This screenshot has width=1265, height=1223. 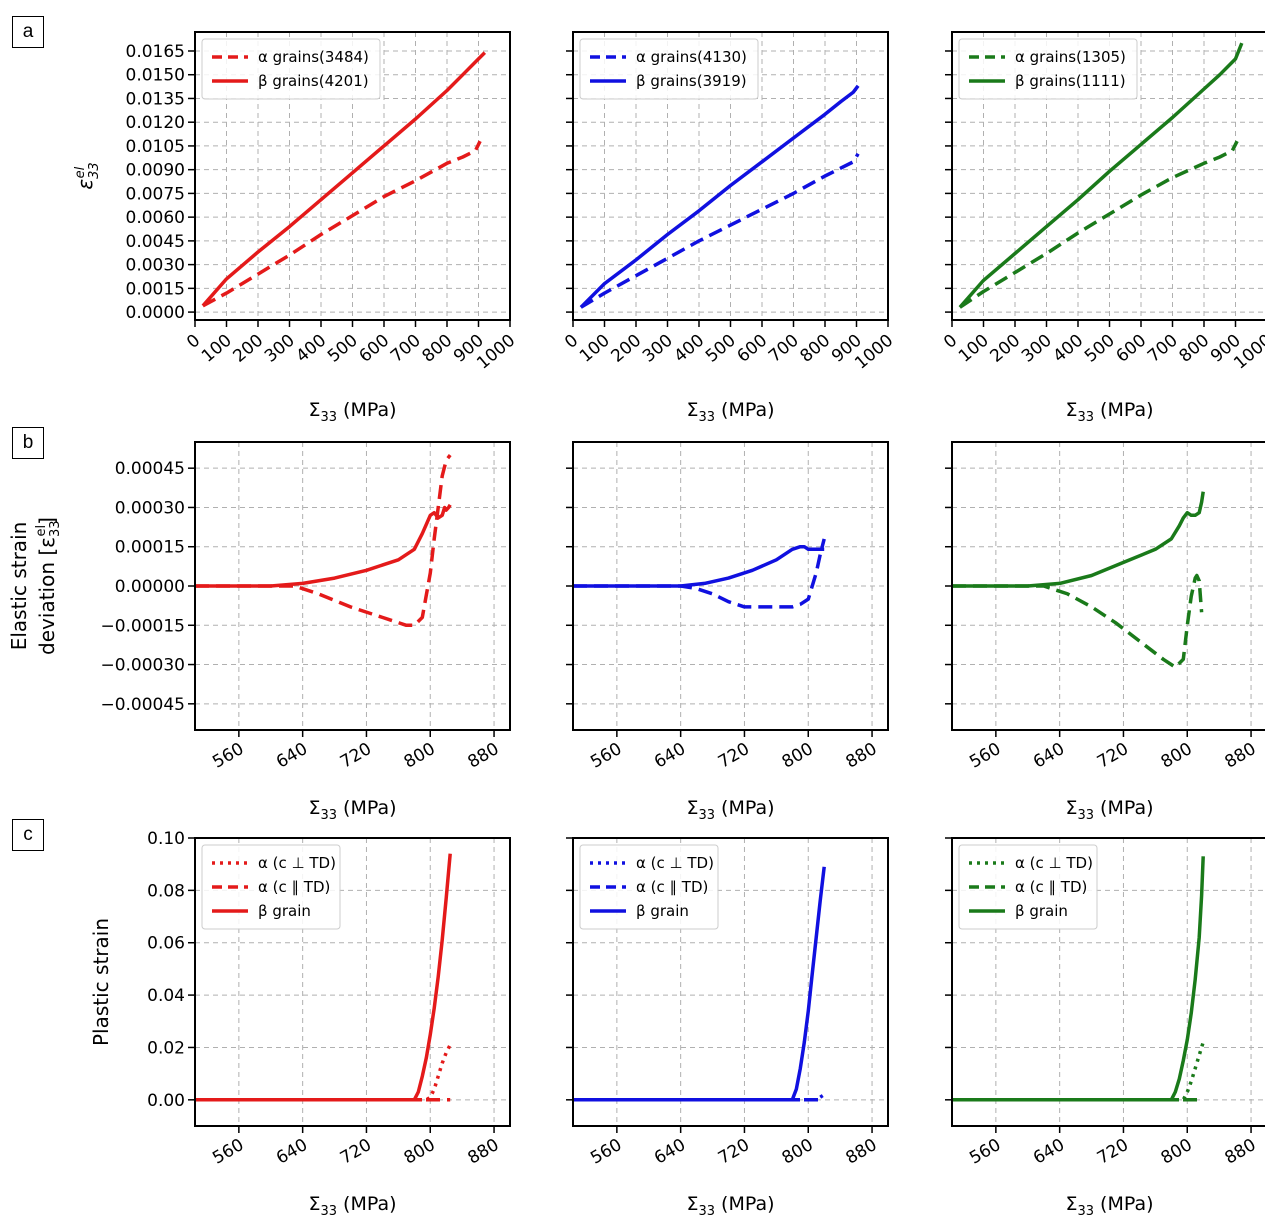 What do you see at coordinates (155, 289) in the screenshot?
I see `y-tick-label: 0.0015` at bounding box center [155, 289].